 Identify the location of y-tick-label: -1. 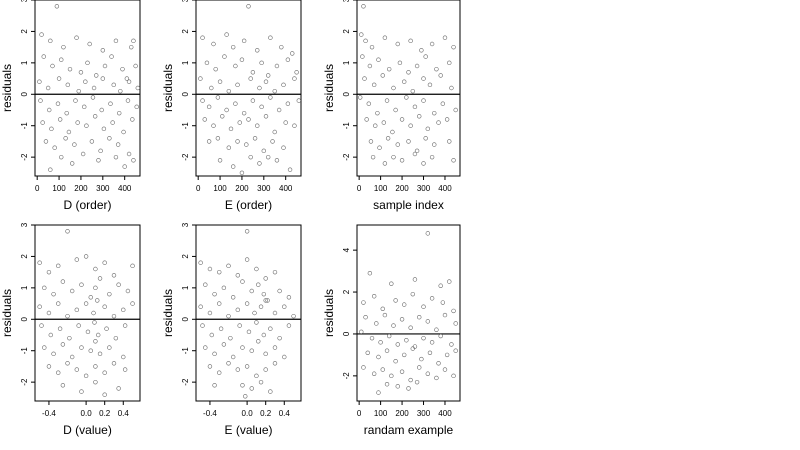
(24, 351).